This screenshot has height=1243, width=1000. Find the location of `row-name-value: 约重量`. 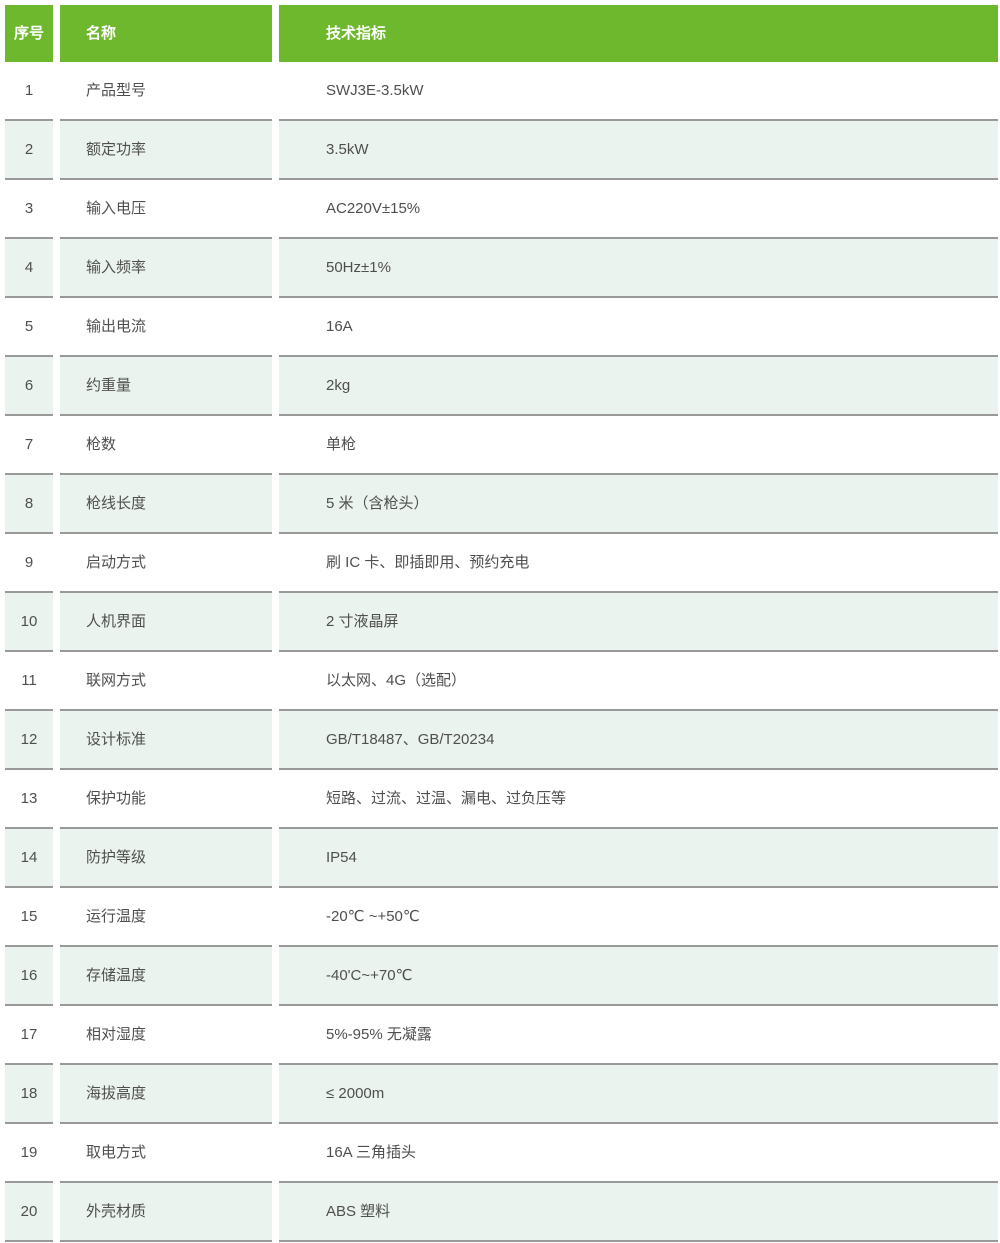

row-name-value: 约重量 is located at coordinates (109, 385).